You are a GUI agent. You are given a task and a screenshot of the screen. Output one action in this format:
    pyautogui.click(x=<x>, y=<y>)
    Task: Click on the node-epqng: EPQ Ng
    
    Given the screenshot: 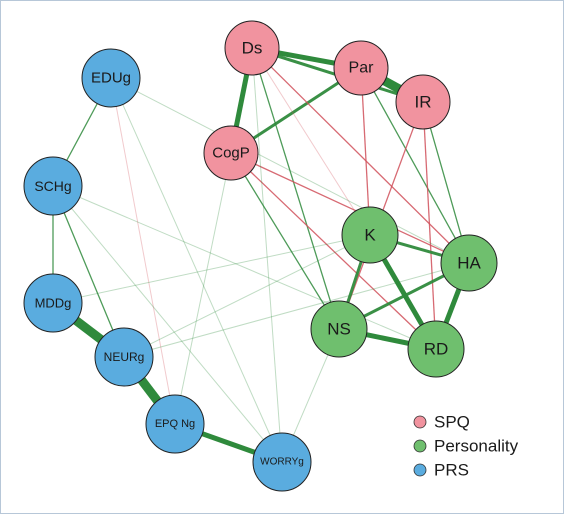 What is the action you would take?
    pyautogui.click(x=175, y=424)
    